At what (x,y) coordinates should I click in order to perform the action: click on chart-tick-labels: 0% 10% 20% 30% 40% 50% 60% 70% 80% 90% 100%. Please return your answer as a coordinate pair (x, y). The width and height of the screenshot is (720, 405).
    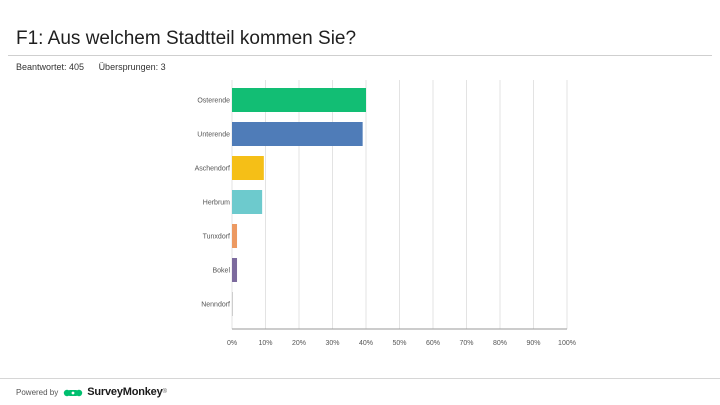
    Looking at the image, I should click on (401, 343).